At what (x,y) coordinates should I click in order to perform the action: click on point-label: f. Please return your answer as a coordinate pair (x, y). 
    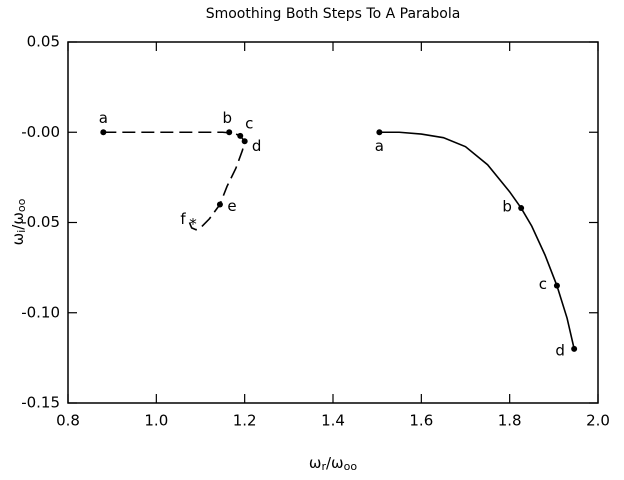
    Looking at the image, I should click on (183, 219).